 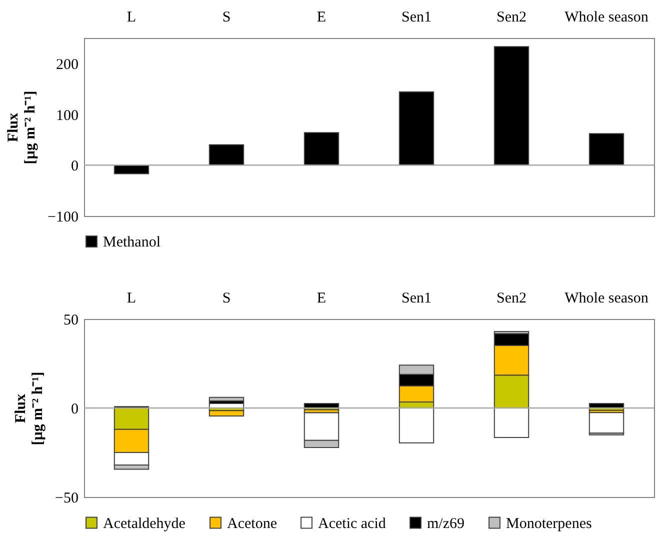 I want to click on y-tick-label: 100, so click(x=67, y=116).